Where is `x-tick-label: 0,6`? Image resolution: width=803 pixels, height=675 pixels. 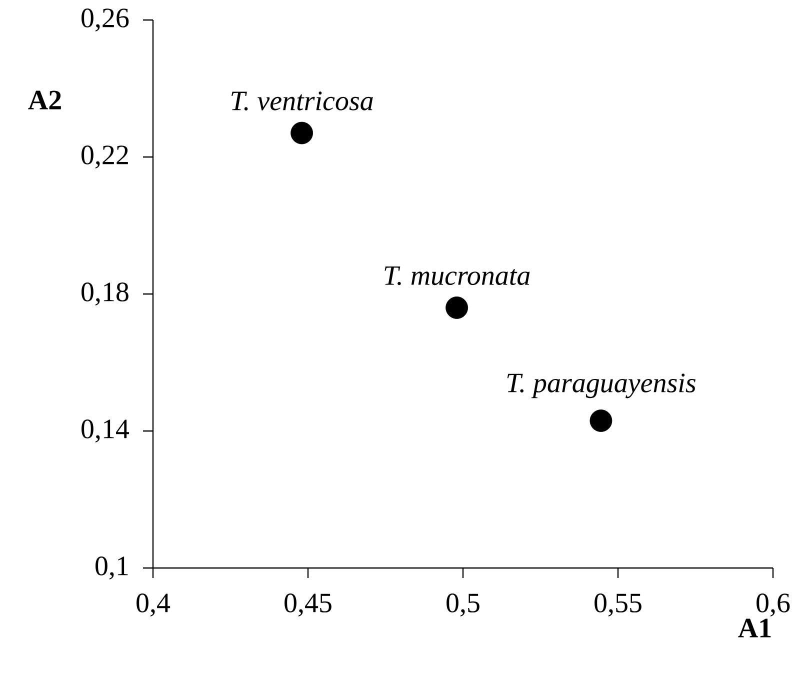 x-tick-label: 0,6 is located at coordinates (773, 605).